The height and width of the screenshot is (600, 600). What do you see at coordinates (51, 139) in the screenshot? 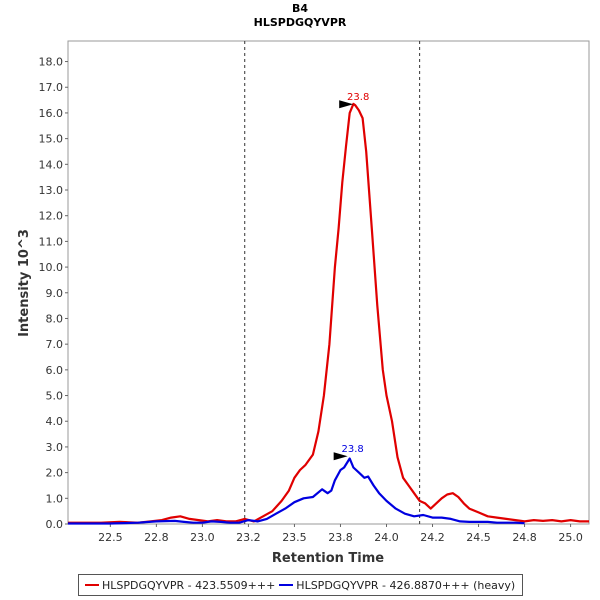
I see `y-tick-label: 15.0` at bounding box center [51, 139].